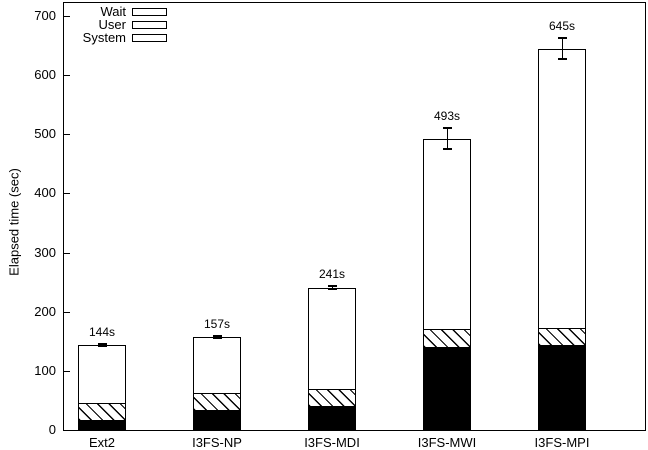  What do you see at coordinates (45, 311) in the screenshot?
I see `y-tick-label: 200` at bounding box center [45, 311].